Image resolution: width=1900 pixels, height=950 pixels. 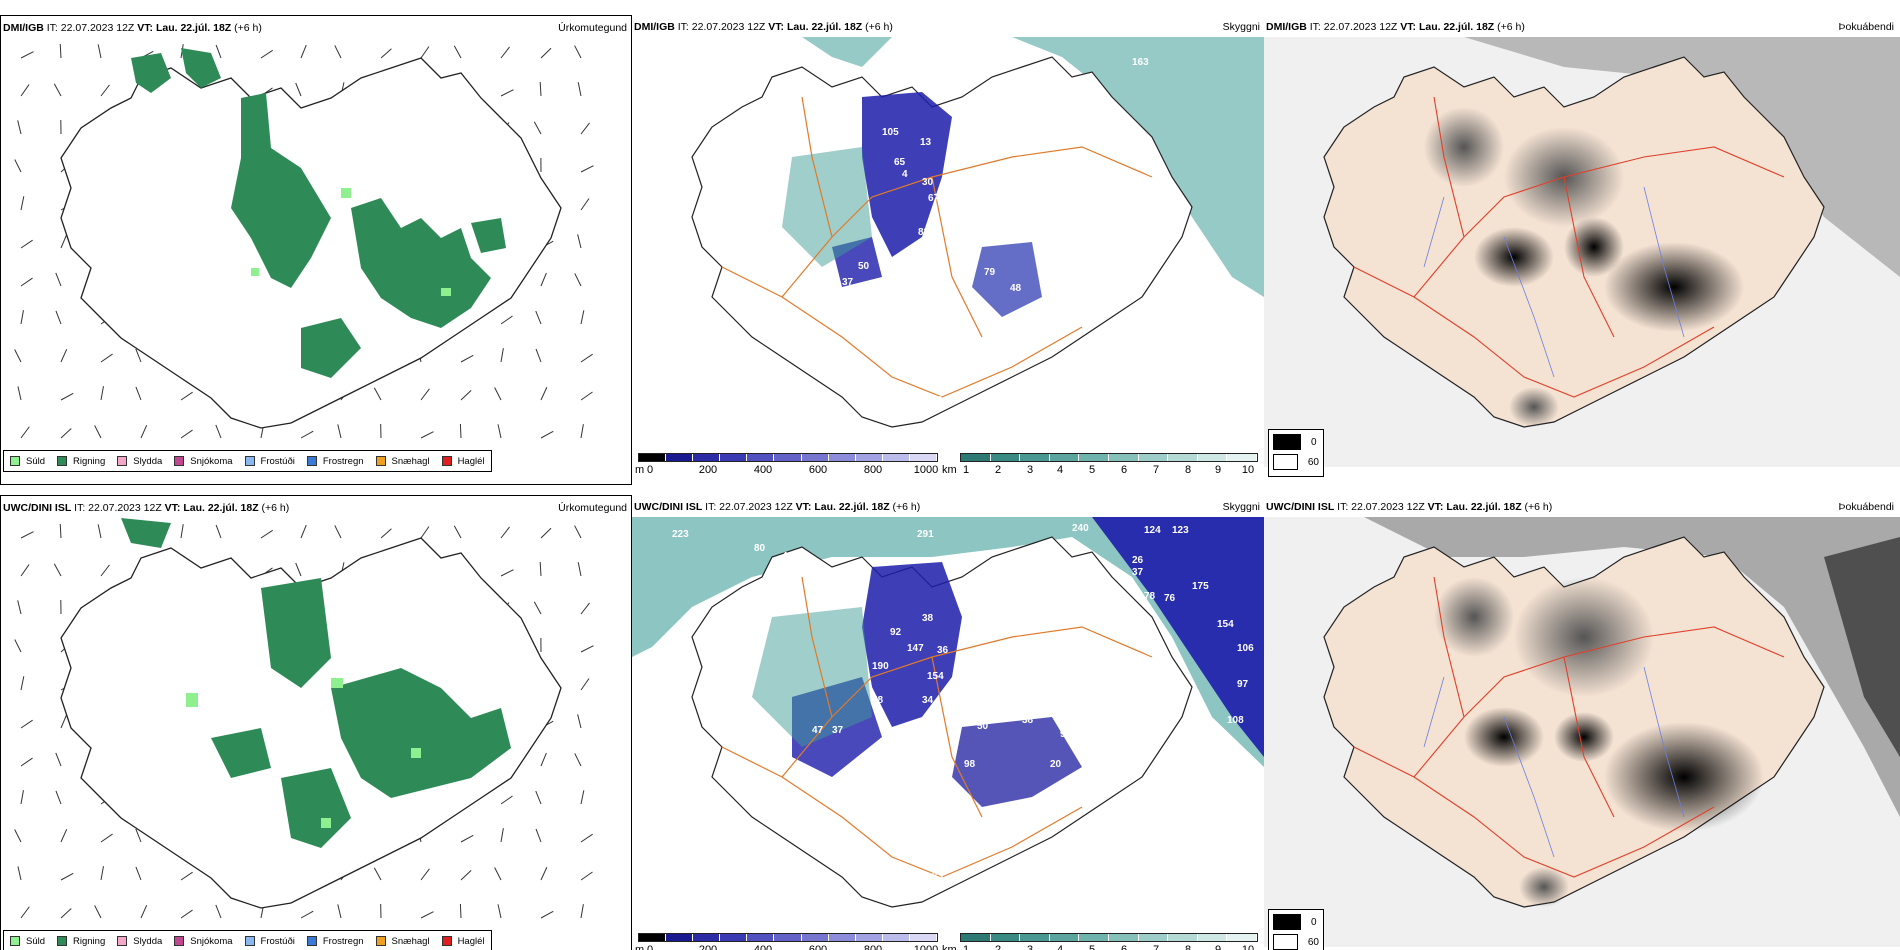 I want to click on roads, so click(x=1569, y=247).